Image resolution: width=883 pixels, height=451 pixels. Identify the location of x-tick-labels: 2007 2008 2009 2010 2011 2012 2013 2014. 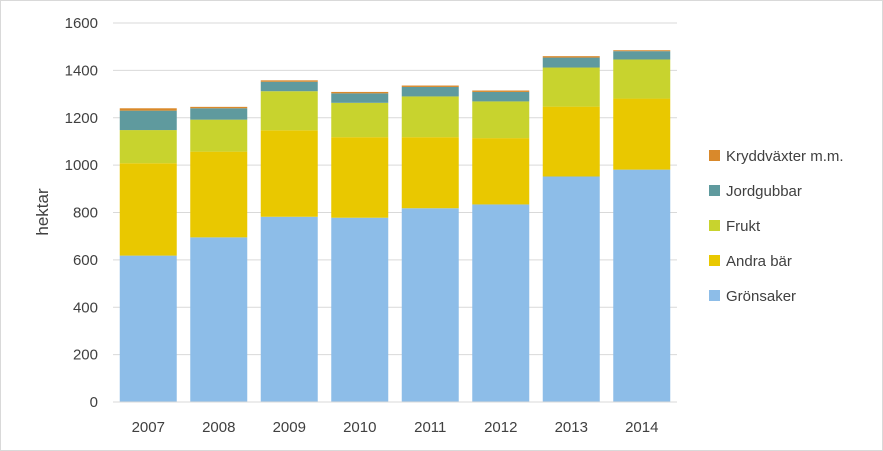
(395, 427).